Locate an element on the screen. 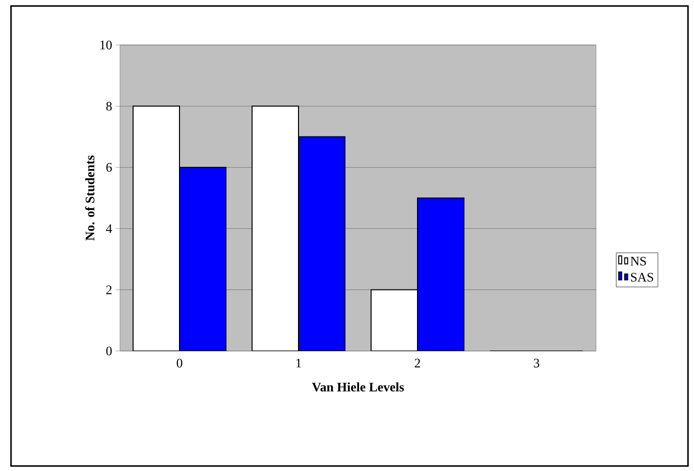 The image size is (694, 471). x-tick-label: 1 is located at coordinates (298, 363).